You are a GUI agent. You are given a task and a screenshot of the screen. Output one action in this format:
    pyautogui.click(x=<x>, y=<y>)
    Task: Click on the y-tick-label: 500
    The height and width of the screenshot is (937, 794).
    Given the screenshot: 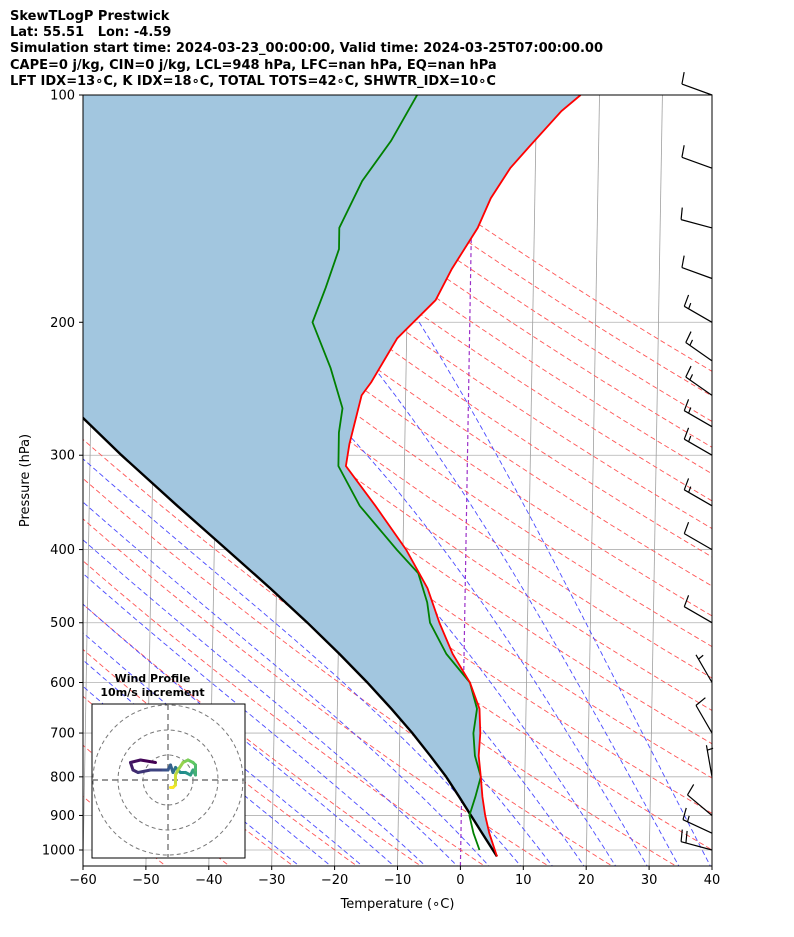 What is the action you would take?
    pyautogui.click(x=62, y=623)
    